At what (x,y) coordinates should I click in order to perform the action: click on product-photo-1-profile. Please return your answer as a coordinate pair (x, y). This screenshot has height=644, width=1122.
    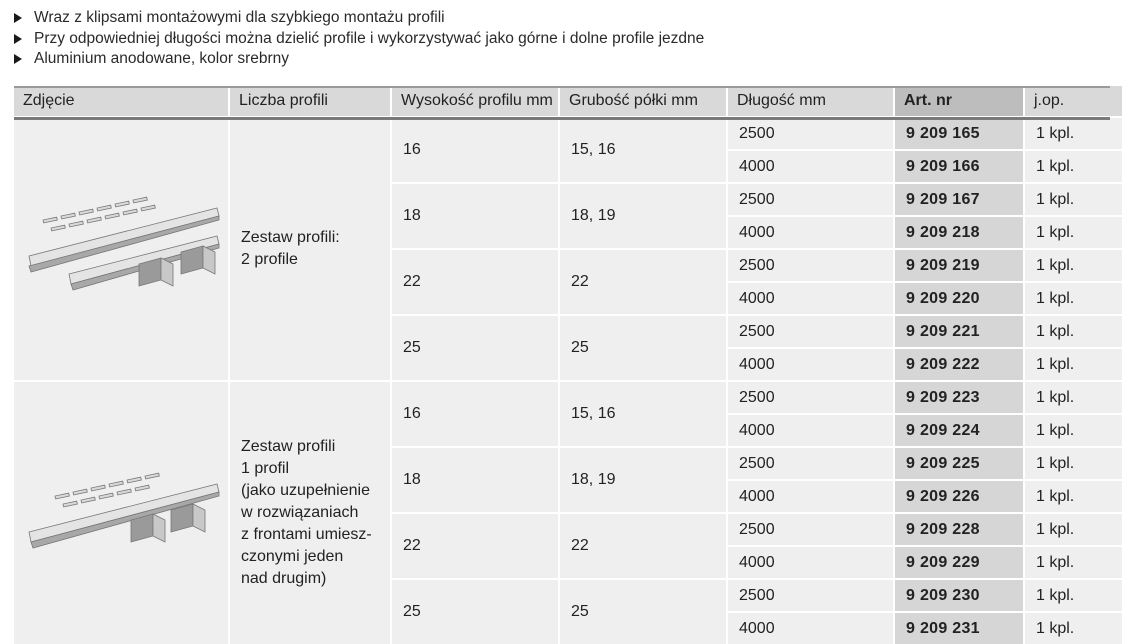
    Looking at the image, I should click on (121, 513).